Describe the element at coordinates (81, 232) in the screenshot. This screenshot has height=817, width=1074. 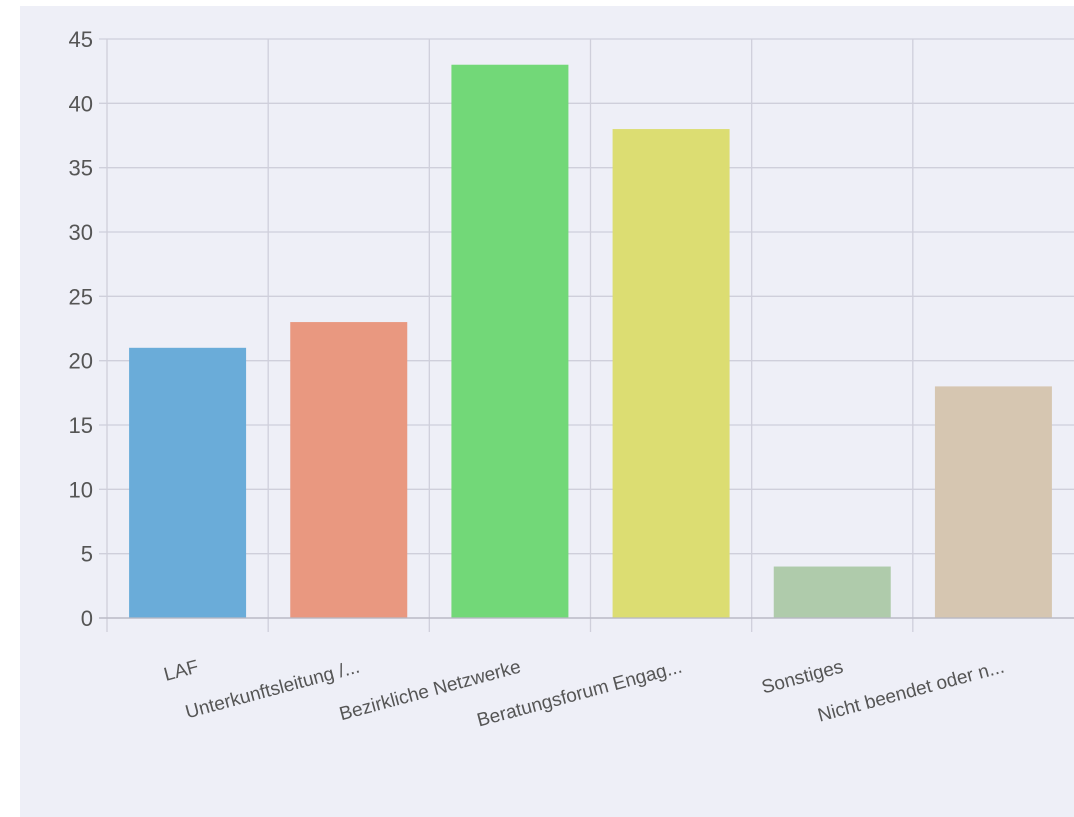
I see `y-tick-label: 30` at that location.